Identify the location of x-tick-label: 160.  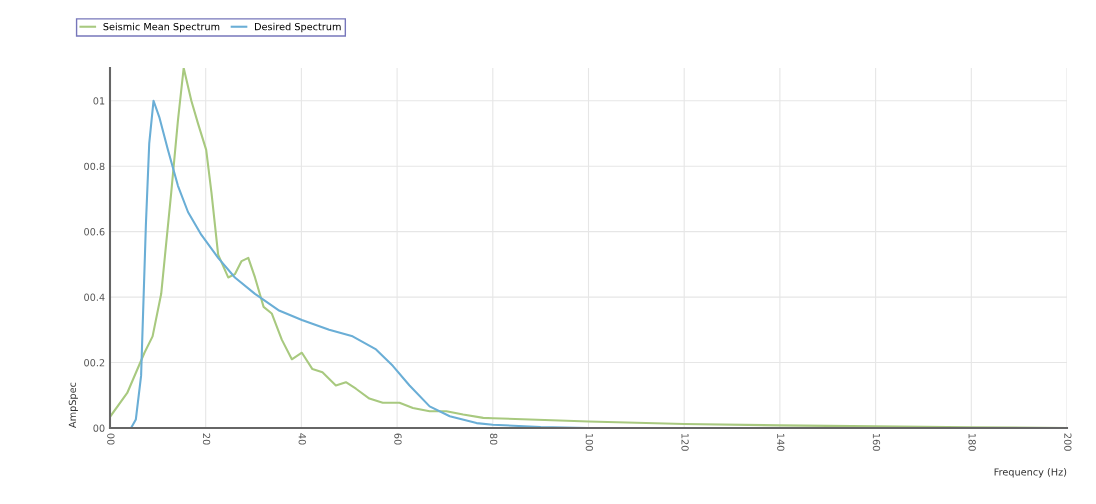
(876, 442).